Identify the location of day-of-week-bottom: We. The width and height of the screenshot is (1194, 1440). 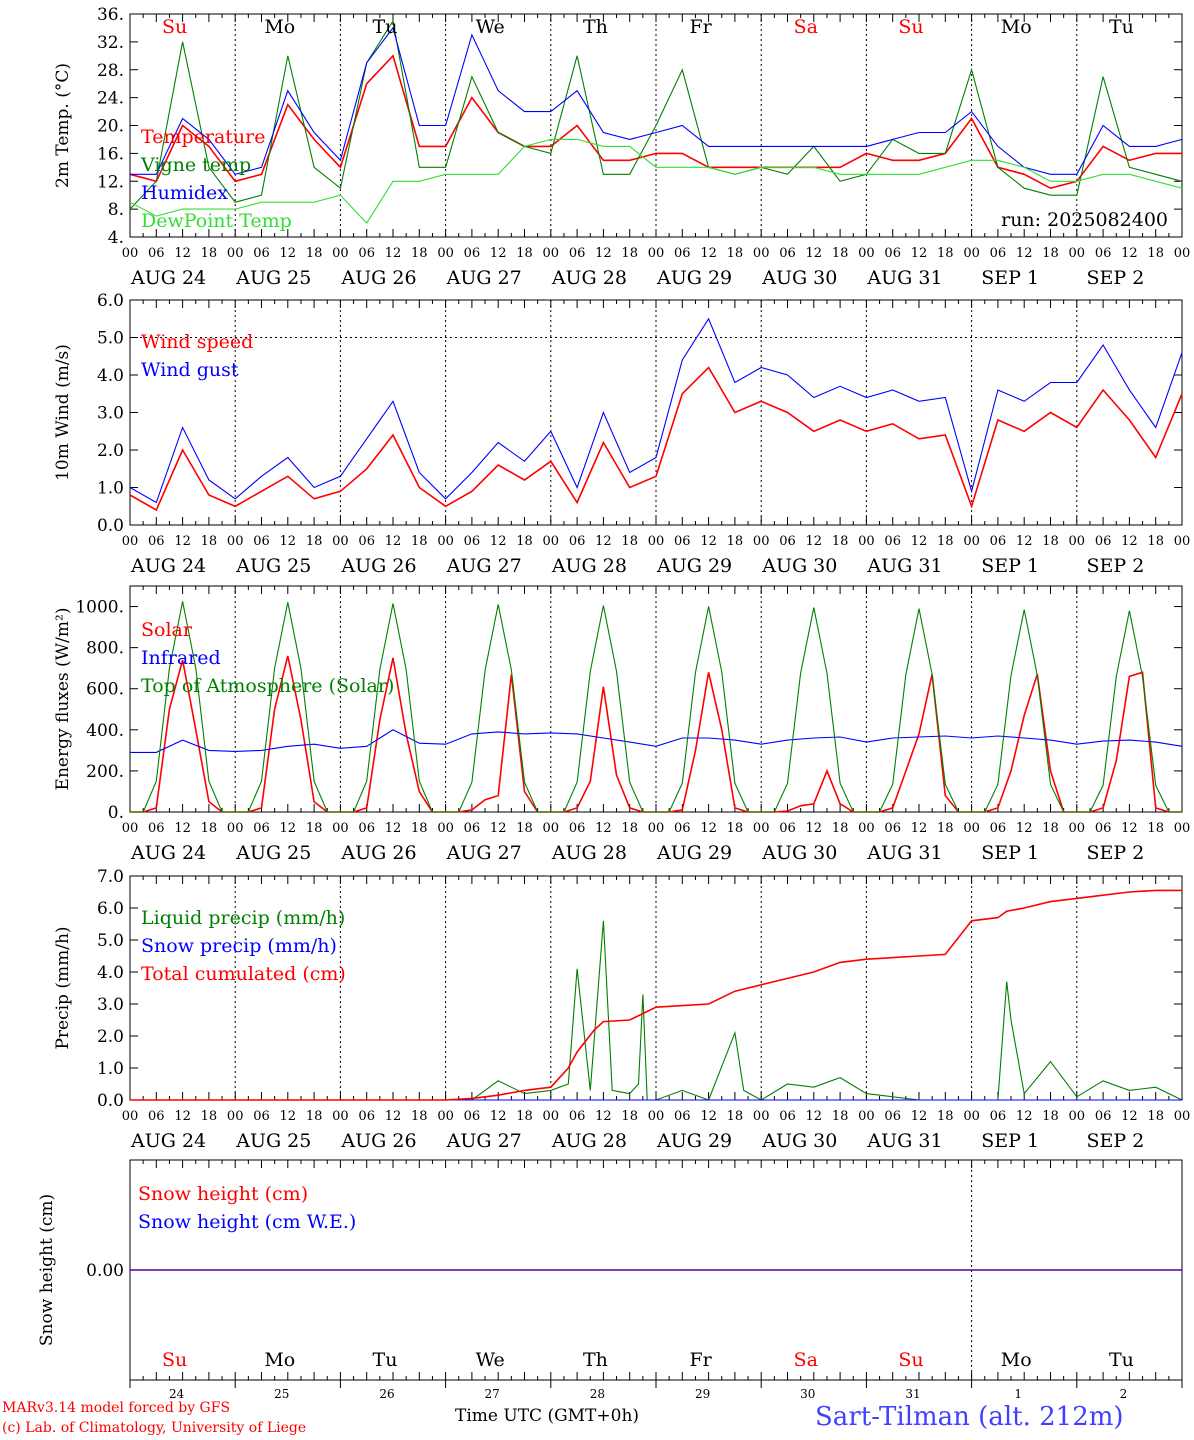
(490, 1360).